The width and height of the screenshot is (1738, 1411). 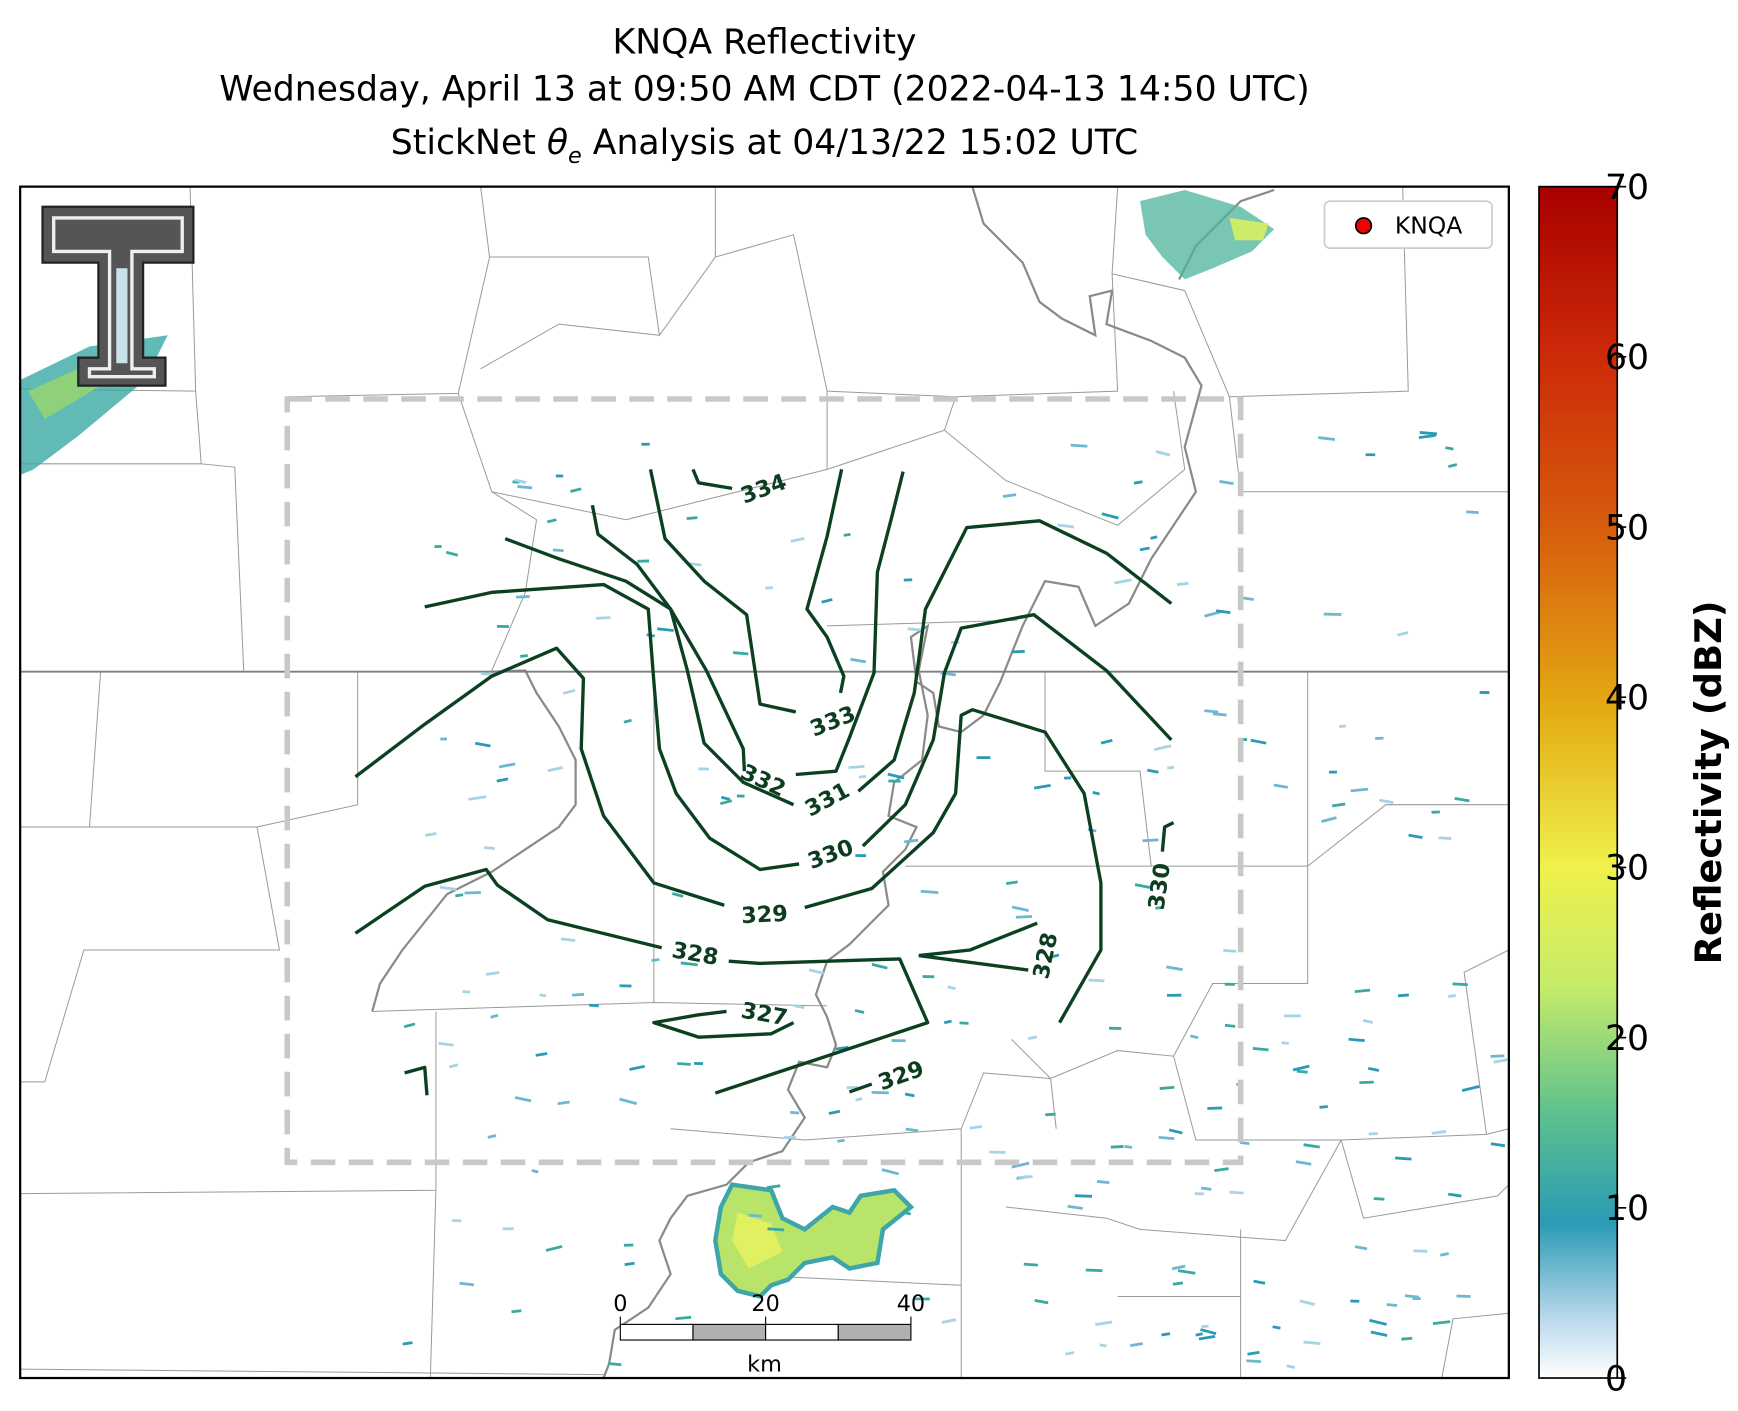 I want to click on contour-label: 329, so click(x=765, y=915).